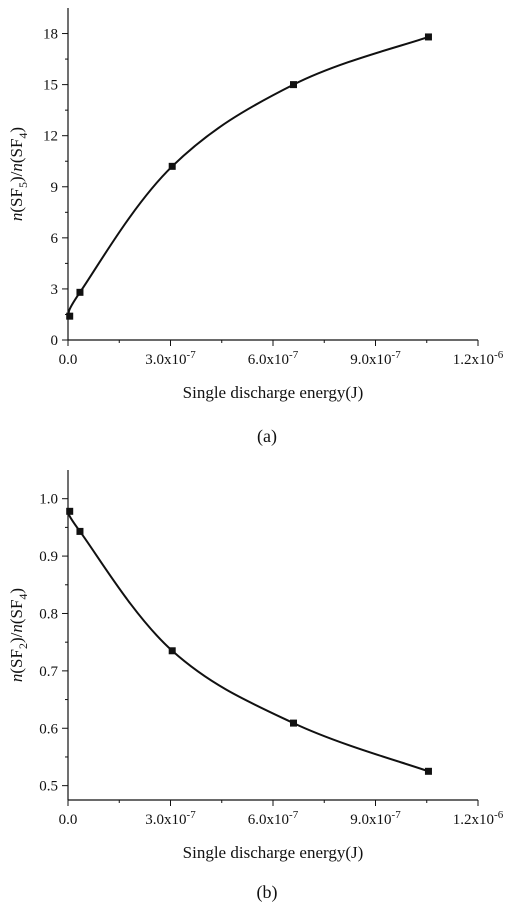 The image size is (520, 909). What do you see at coordinates (55, 239) in the screenshot?
I see `y-tick-label: 6` at bounding box center [55, 239].